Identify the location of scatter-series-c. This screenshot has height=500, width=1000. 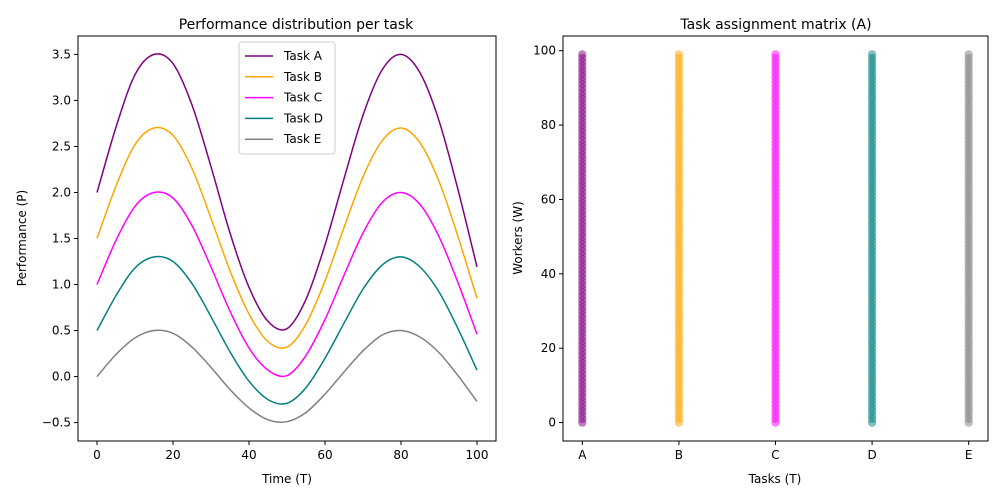
(775, 238).